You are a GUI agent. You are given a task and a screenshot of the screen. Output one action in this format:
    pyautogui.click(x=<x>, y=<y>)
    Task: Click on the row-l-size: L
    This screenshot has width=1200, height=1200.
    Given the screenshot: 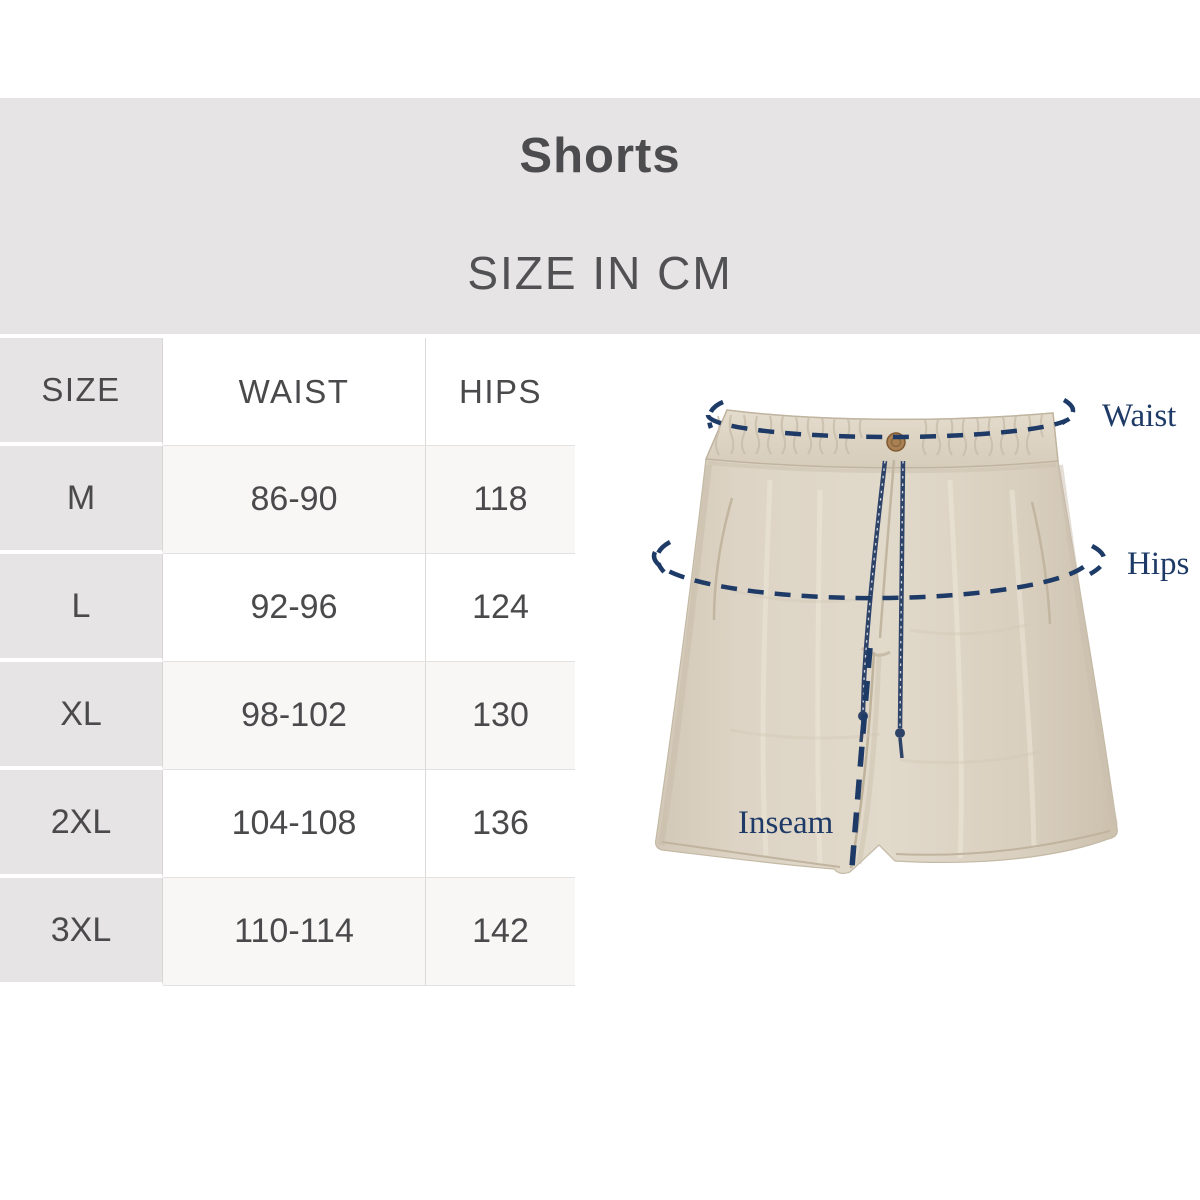 What is the action you would take?
    pyautogui.click(x=81, y=608)
    